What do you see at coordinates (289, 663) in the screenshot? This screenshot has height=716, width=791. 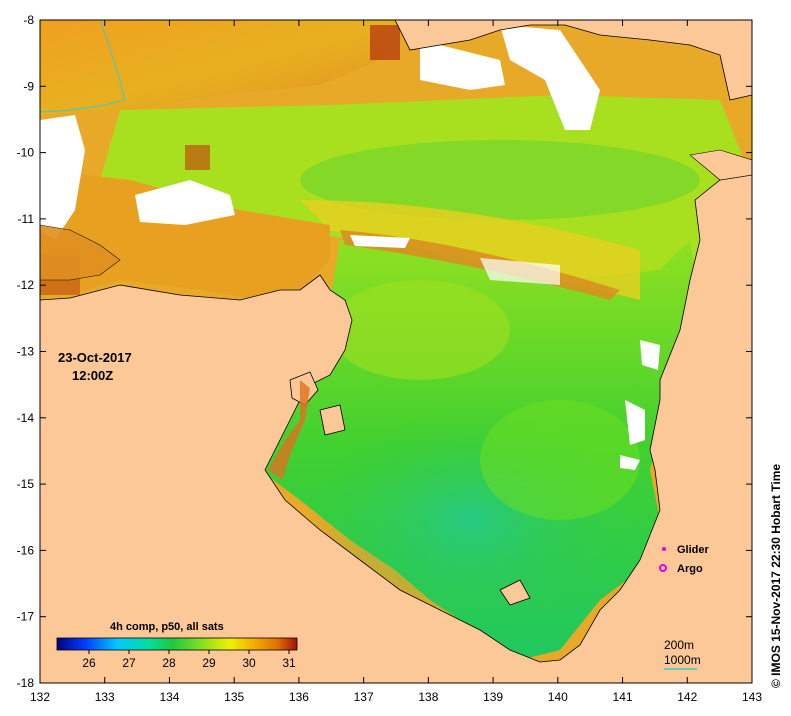 I see `colorbar-tick-label: 31` at bounding box center [289, 663].